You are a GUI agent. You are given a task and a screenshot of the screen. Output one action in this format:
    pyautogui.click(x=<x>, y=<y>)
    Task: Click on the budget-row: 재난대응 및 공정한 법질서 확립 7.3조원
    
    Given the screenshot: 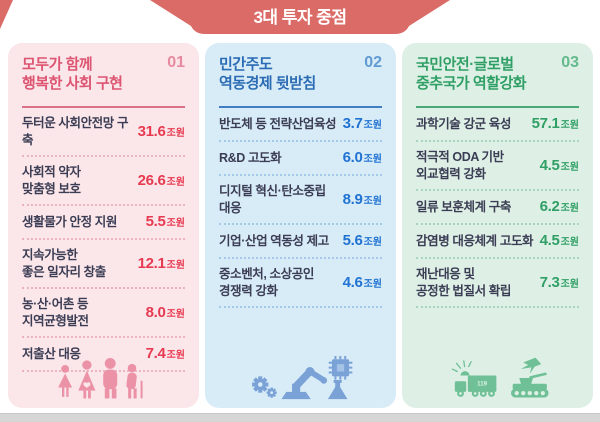 What is the action you would take?
    pyautogui.click(x=497, y=284)
    